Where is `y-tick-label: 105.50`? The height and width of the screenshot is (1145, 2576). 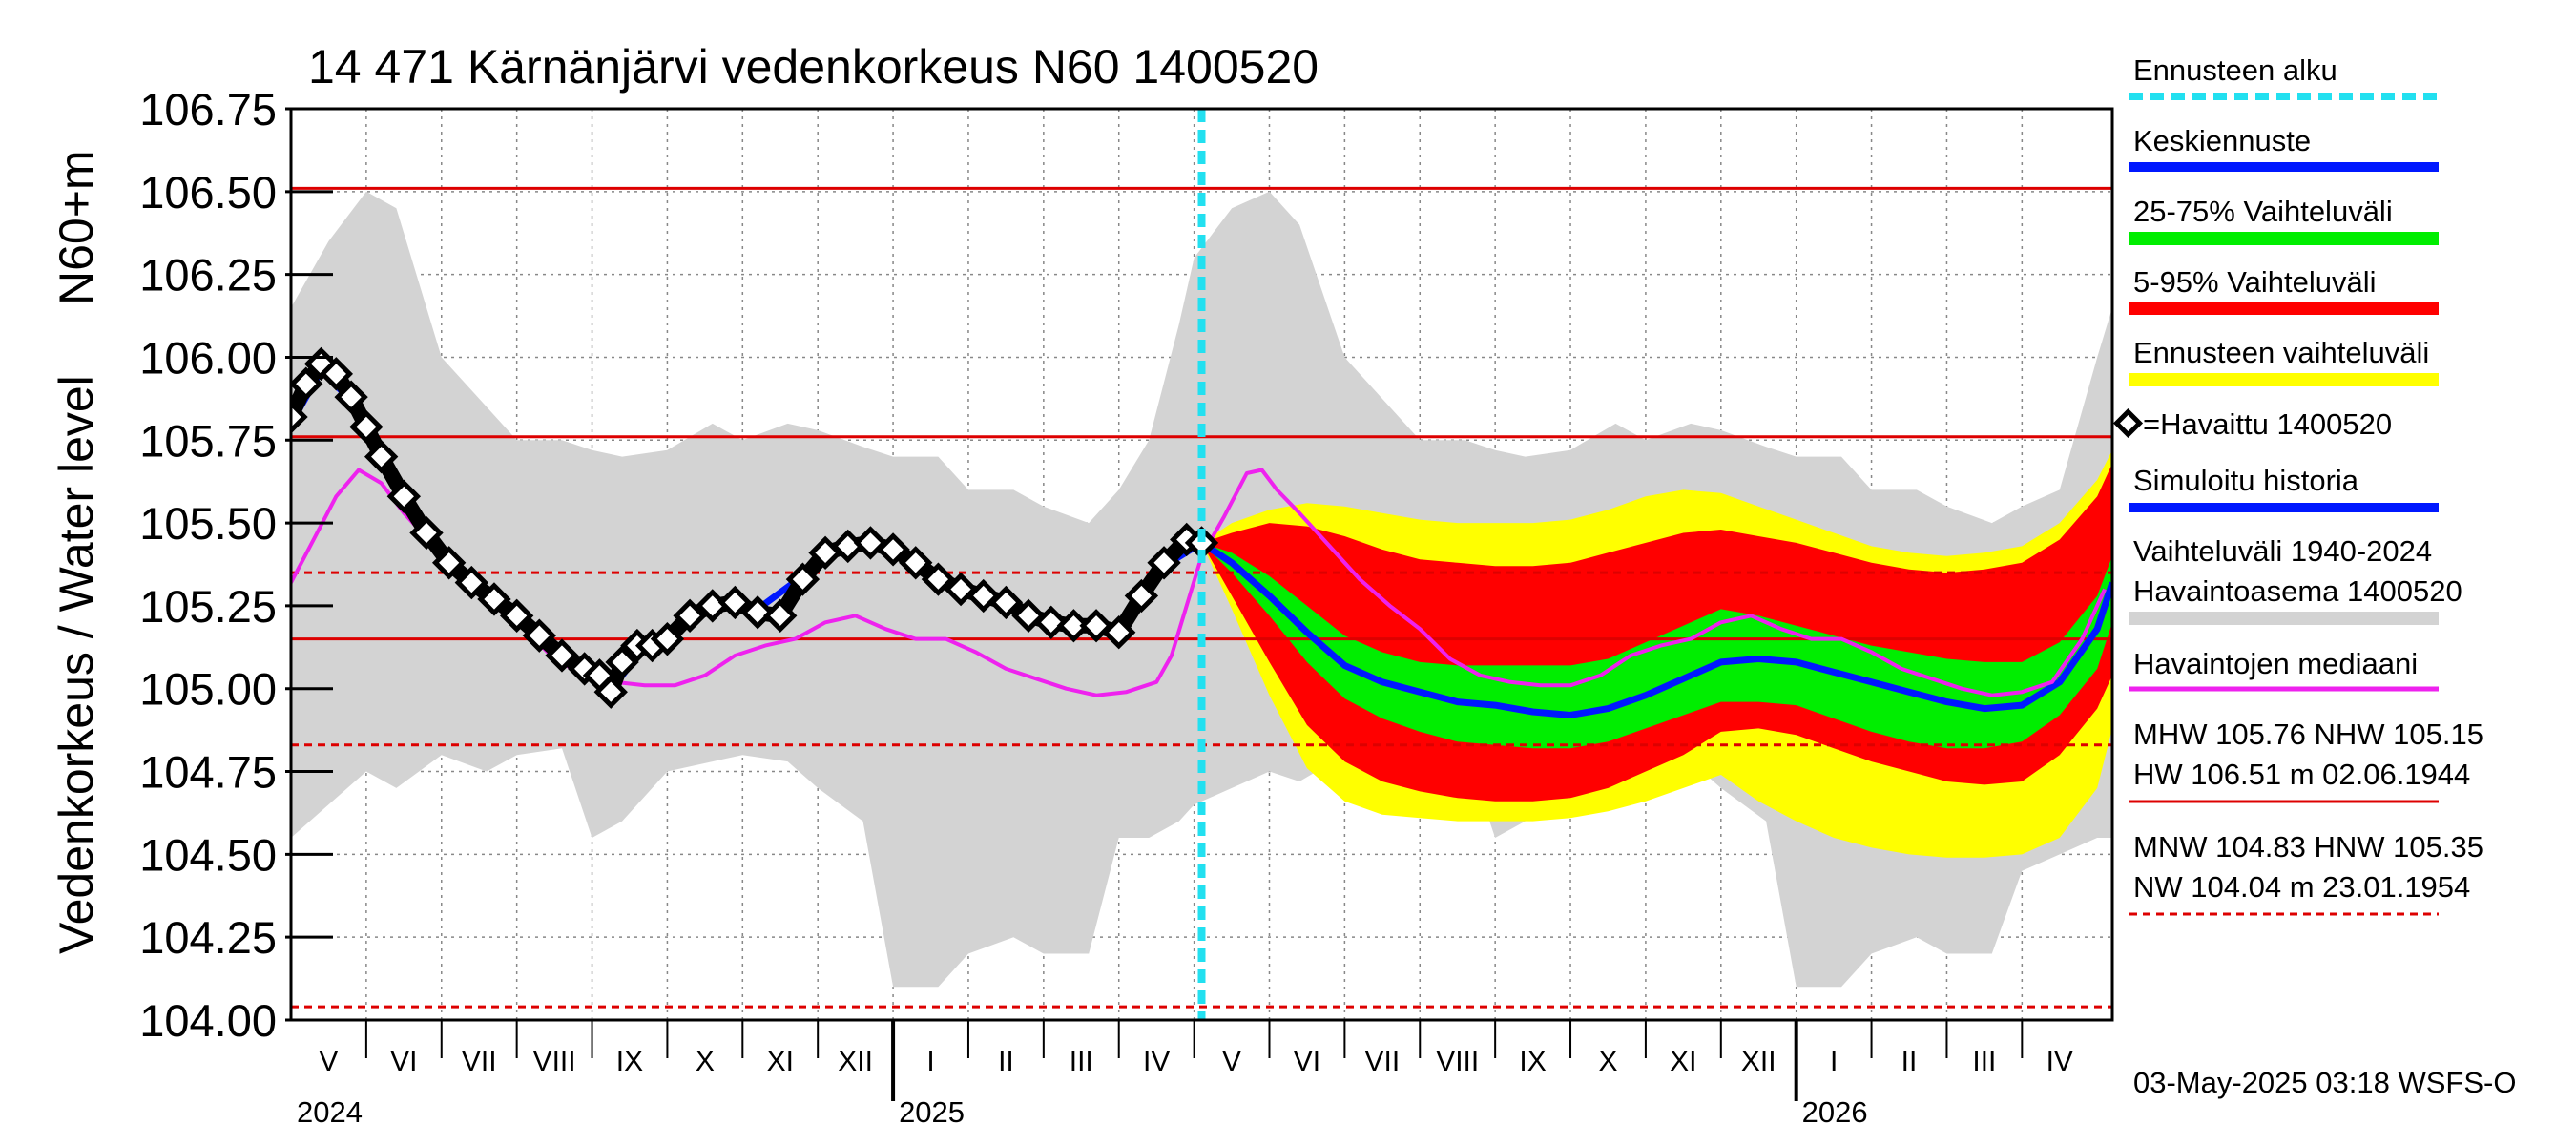
y-tick-label: 105.50 is located at coordinates (208, 523).